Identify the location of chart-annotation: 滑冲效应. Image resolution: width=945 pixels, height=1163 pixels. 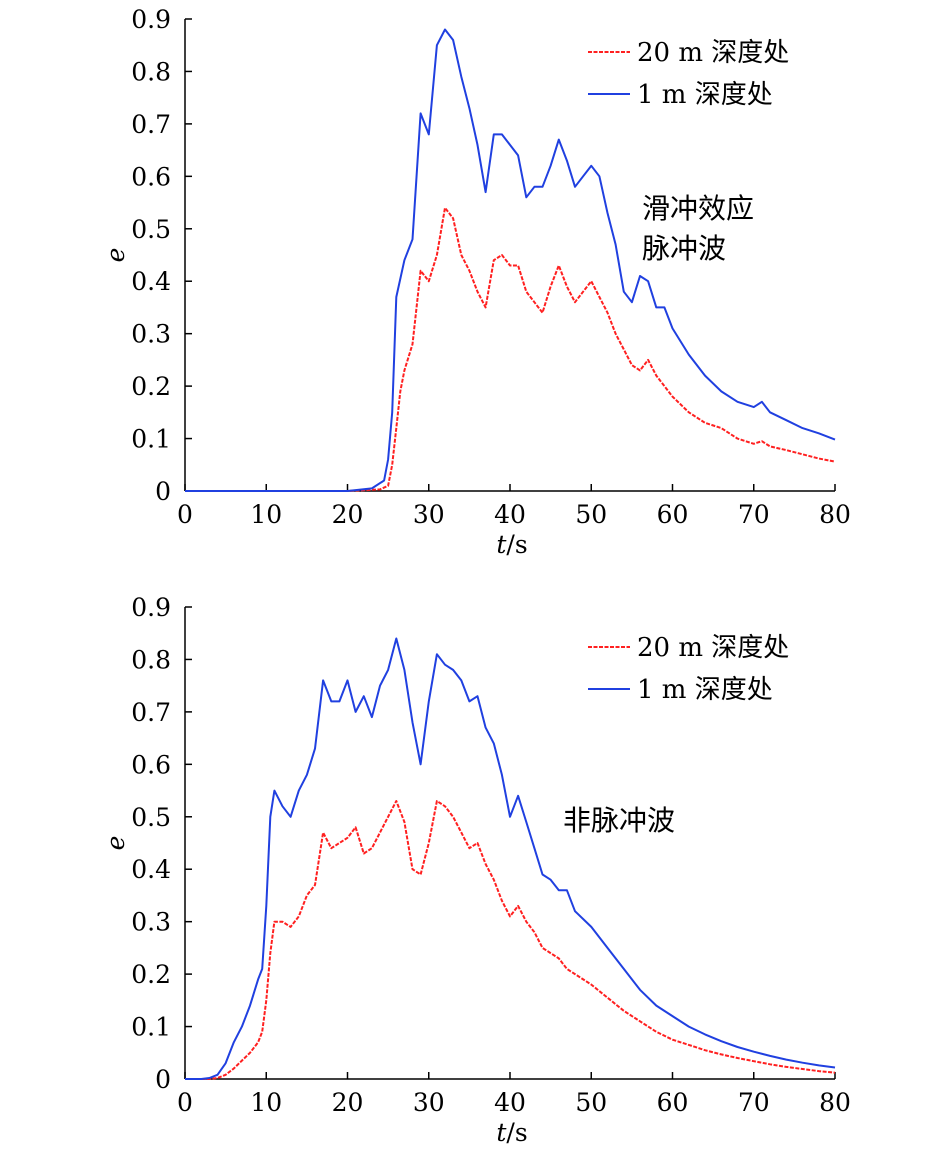
(698, 208).